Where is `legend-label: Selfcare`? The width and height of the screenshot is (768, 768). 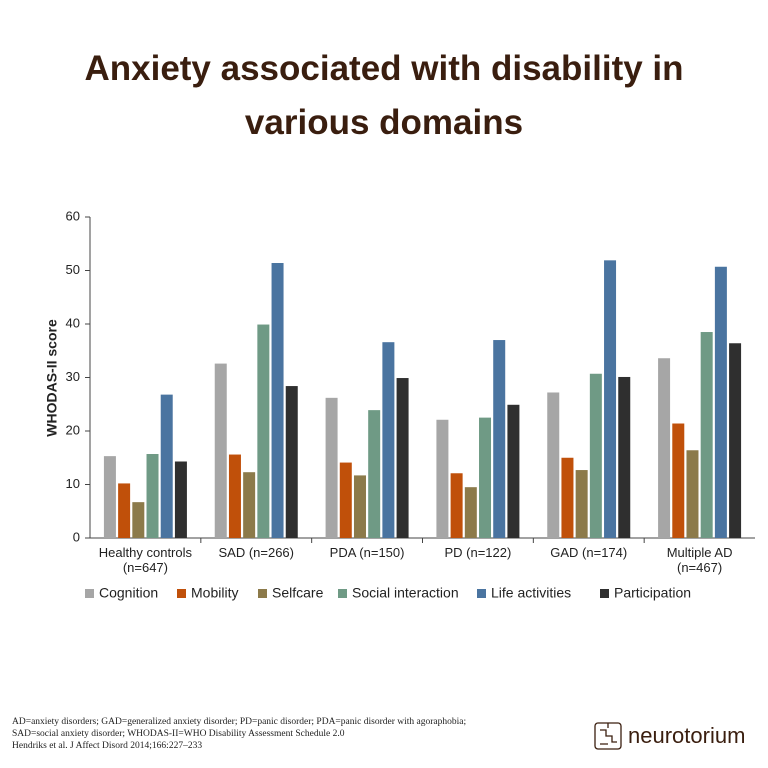 legend-label: Selfcare is located at coordinates (298, 593).